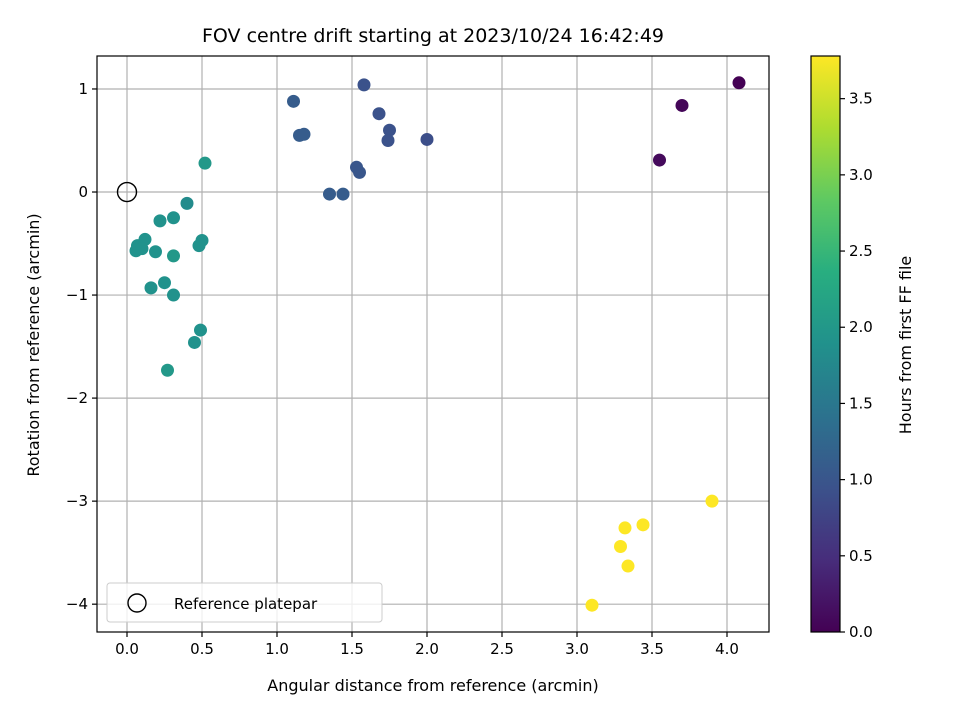 This screenshot has height=720, width=960. What do you see at coordinates (825, 344) in the screenshot?
I see `colorbar` at bounding box center [825, 344].